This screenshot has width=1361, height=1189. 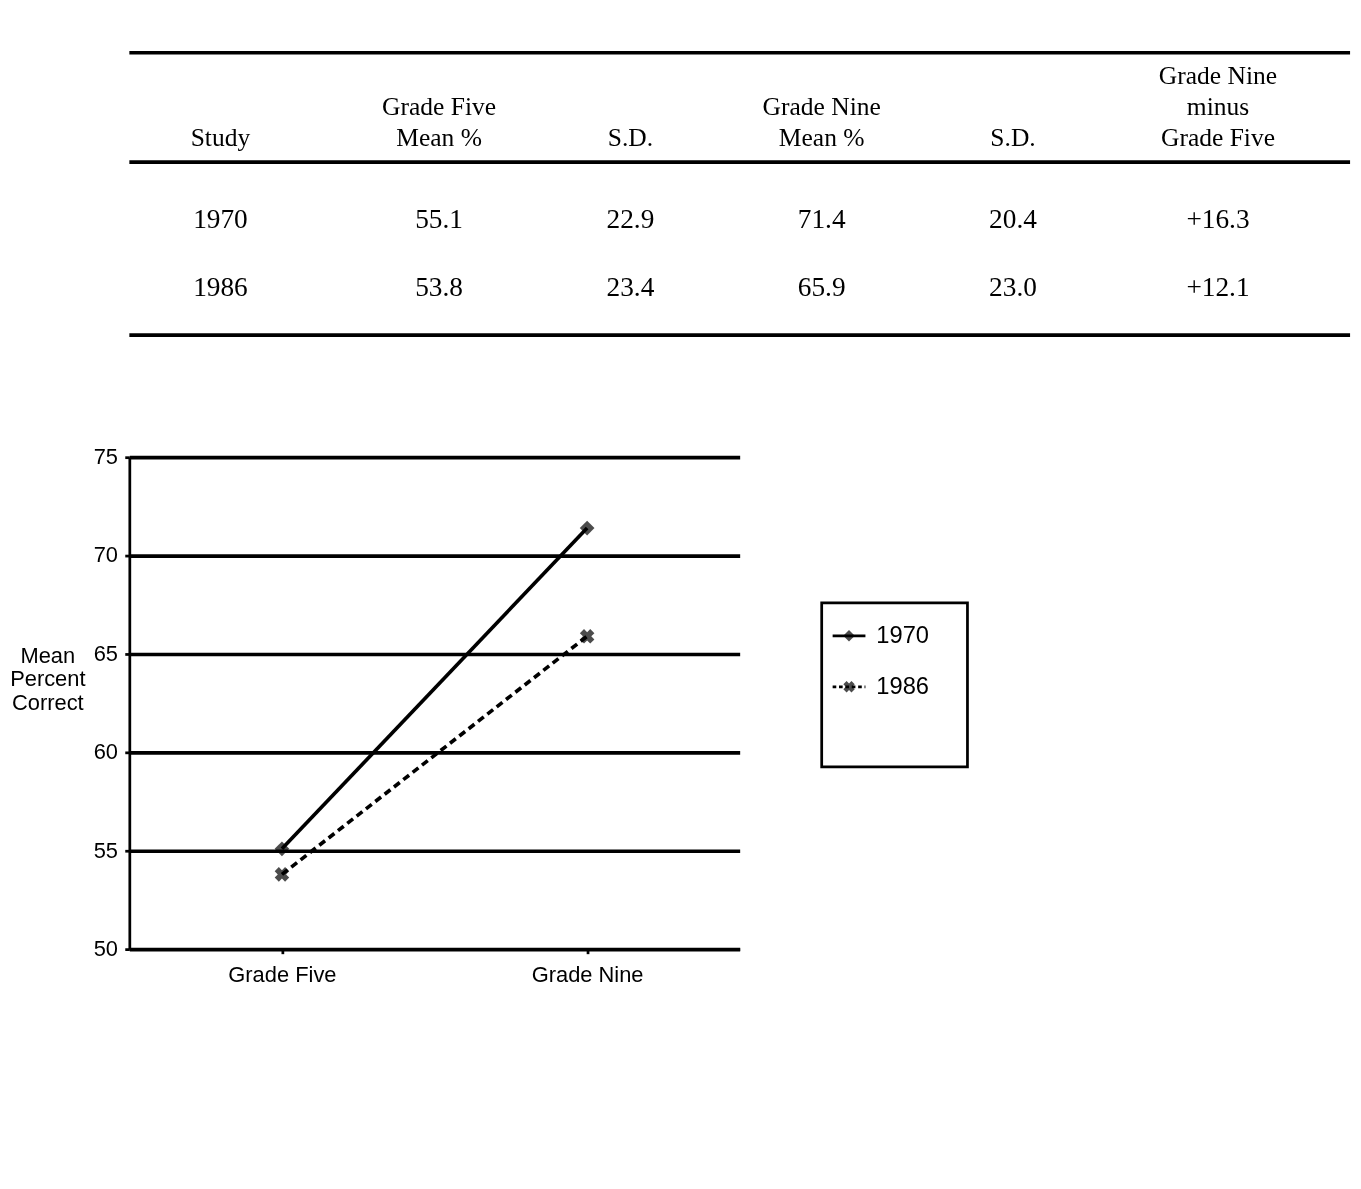 What do you see at coordinates (105, 752) in the screenshot?
I see `y-tick-label: 60` at bounding box center [105, 752].